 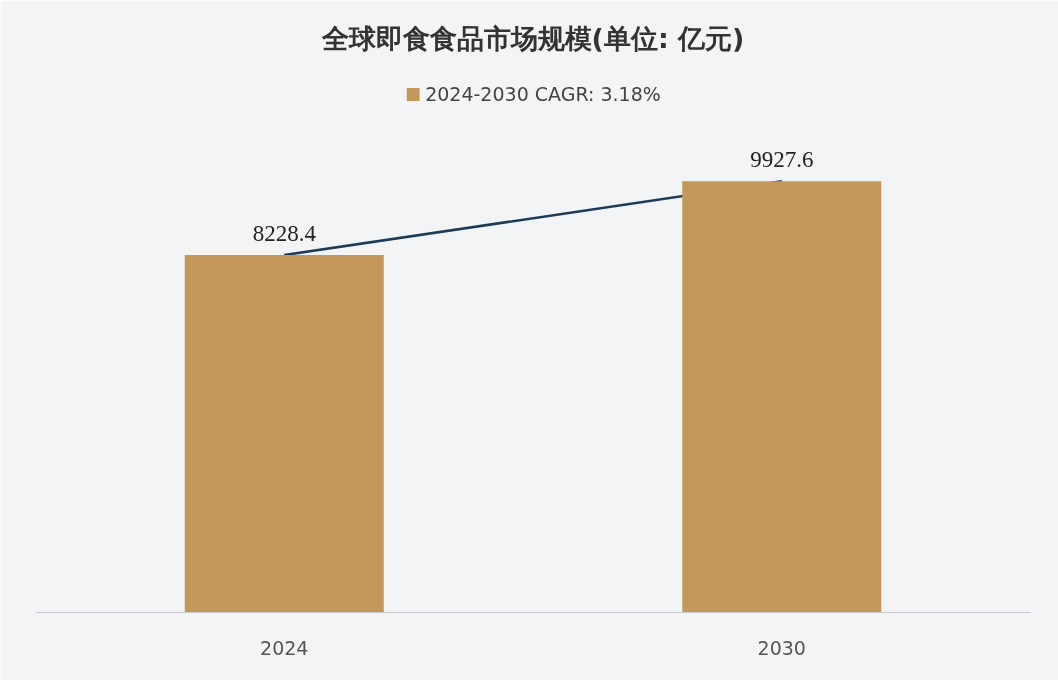 What do you see at coordinates (284, 647) in the screenshot?
I see `x-tick-label: 2024` at bounding box center [284, 647].